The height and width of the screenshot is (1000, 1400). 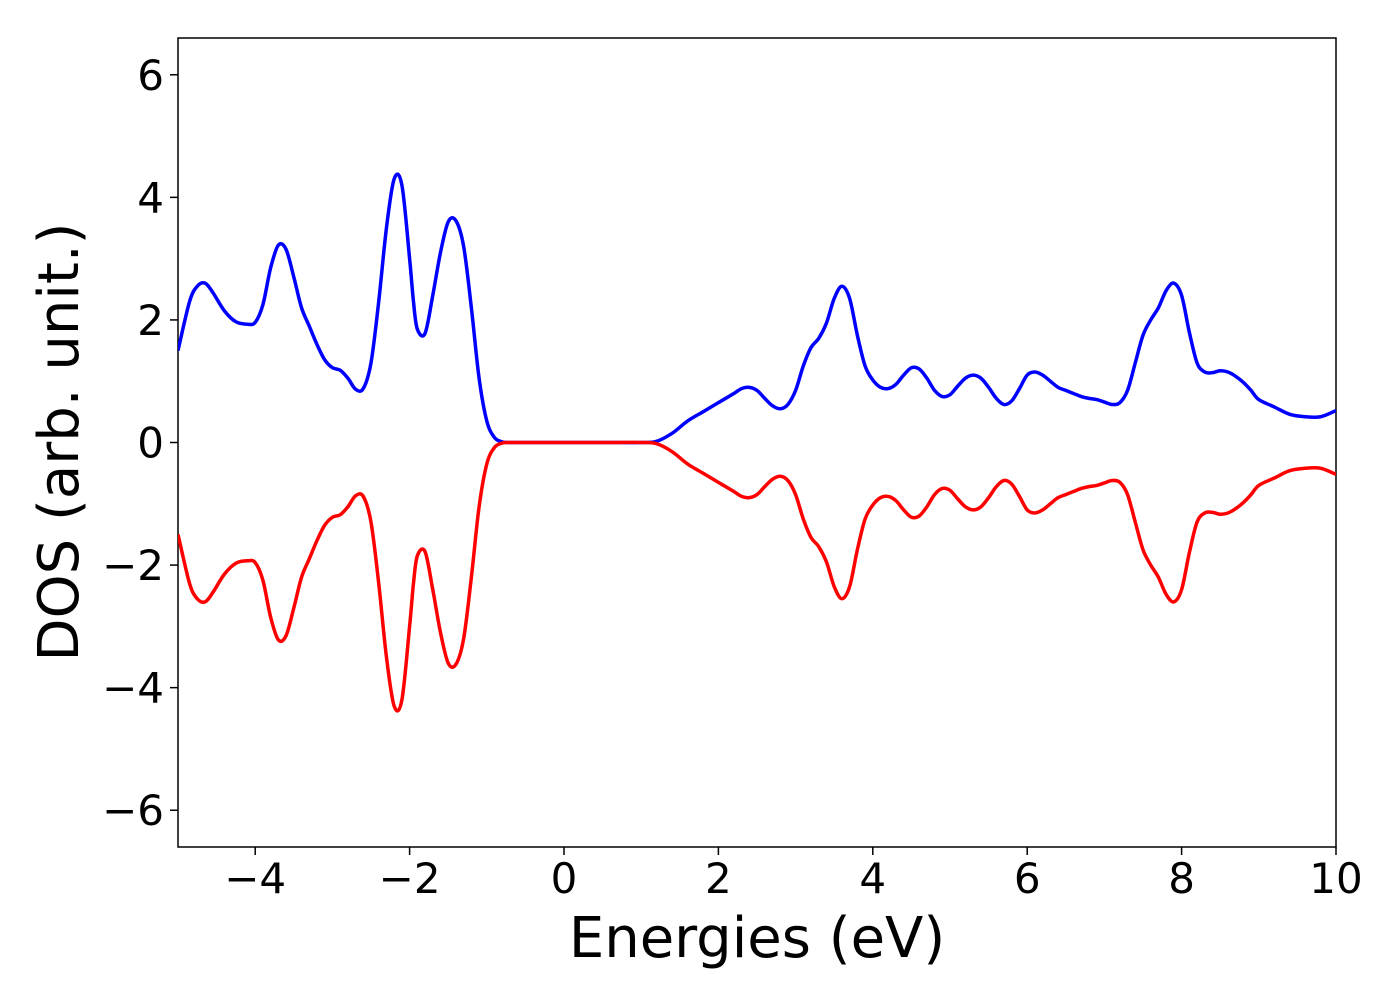 What do you see at coordinates (1335, 878) in the screenshot?
I see `x-tick-label: 10` at bounding box center [1335, 878].